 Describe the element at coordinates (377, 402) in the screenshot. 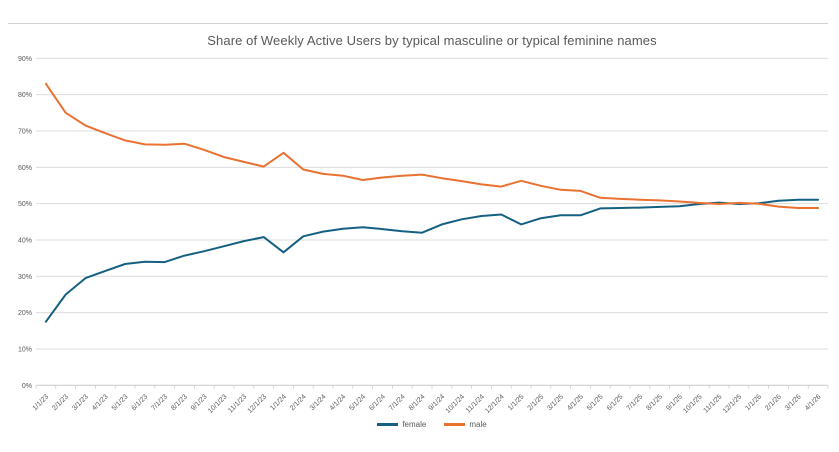

I see `x-axis-label: 6/1/24` at that location.